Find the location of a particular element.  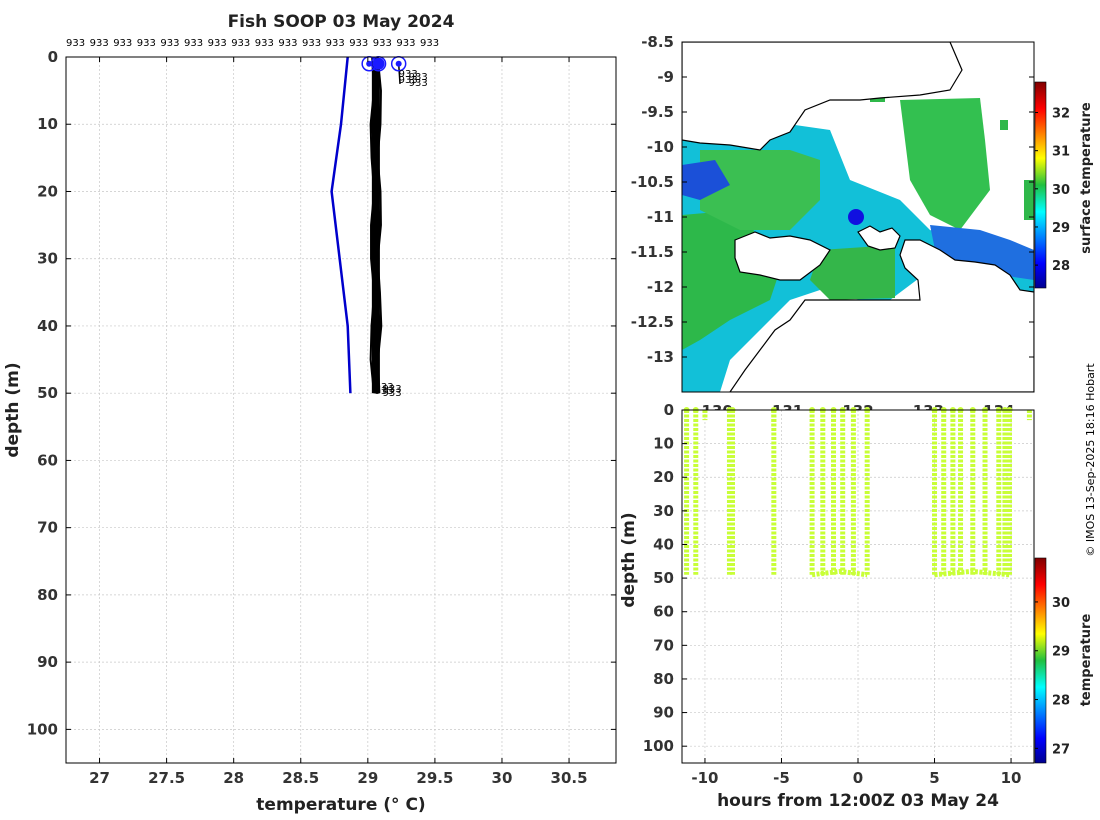

x-tick-label: 30 is located at coordinates (502, 778).